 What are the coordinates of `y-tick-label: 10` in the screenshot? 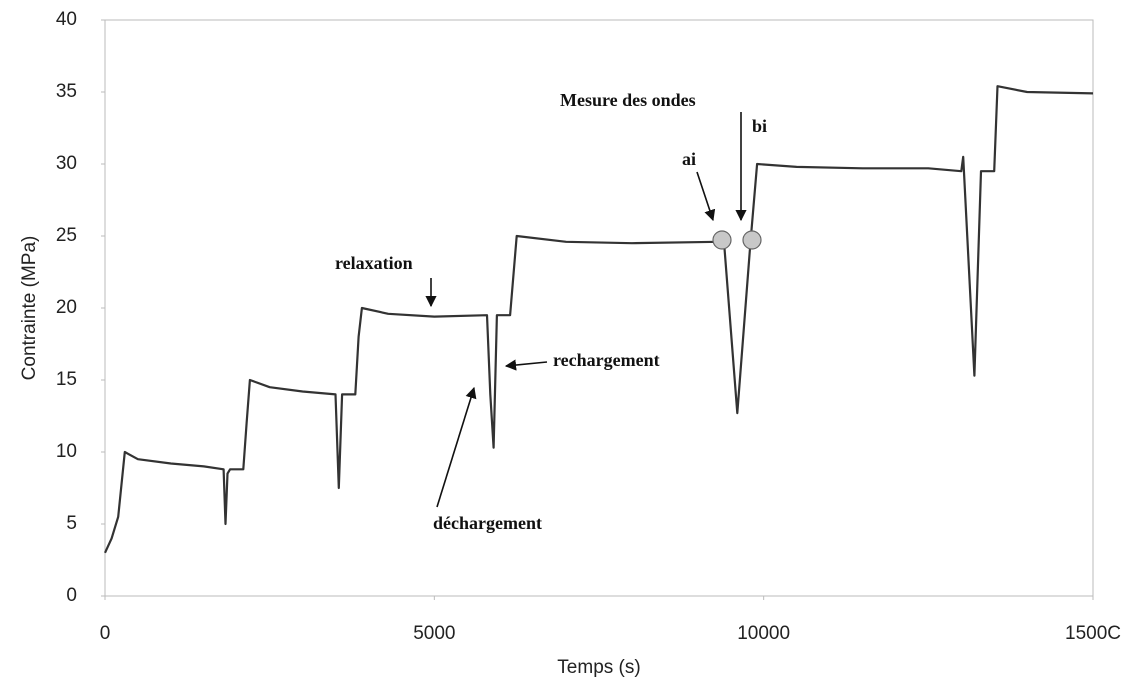 It's located at (66, 451).